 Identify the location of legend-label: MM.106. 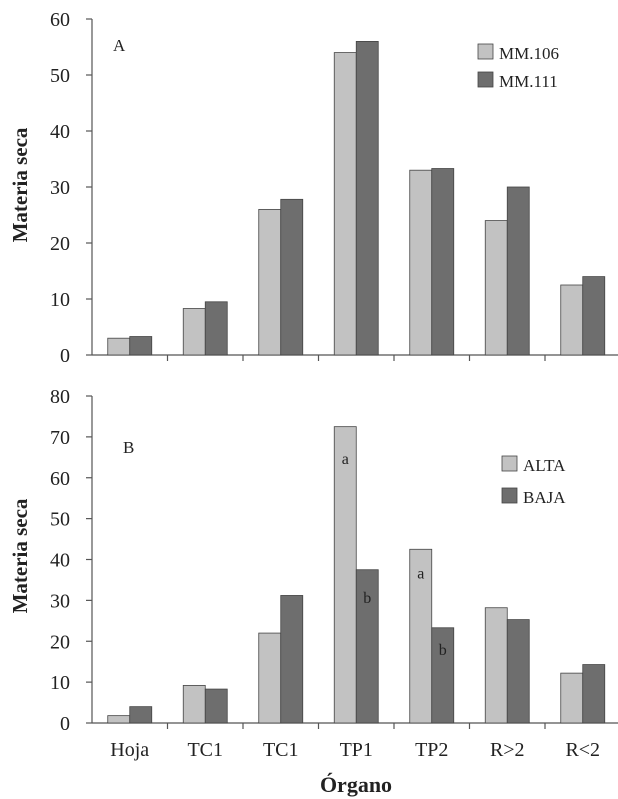
(529, 53).